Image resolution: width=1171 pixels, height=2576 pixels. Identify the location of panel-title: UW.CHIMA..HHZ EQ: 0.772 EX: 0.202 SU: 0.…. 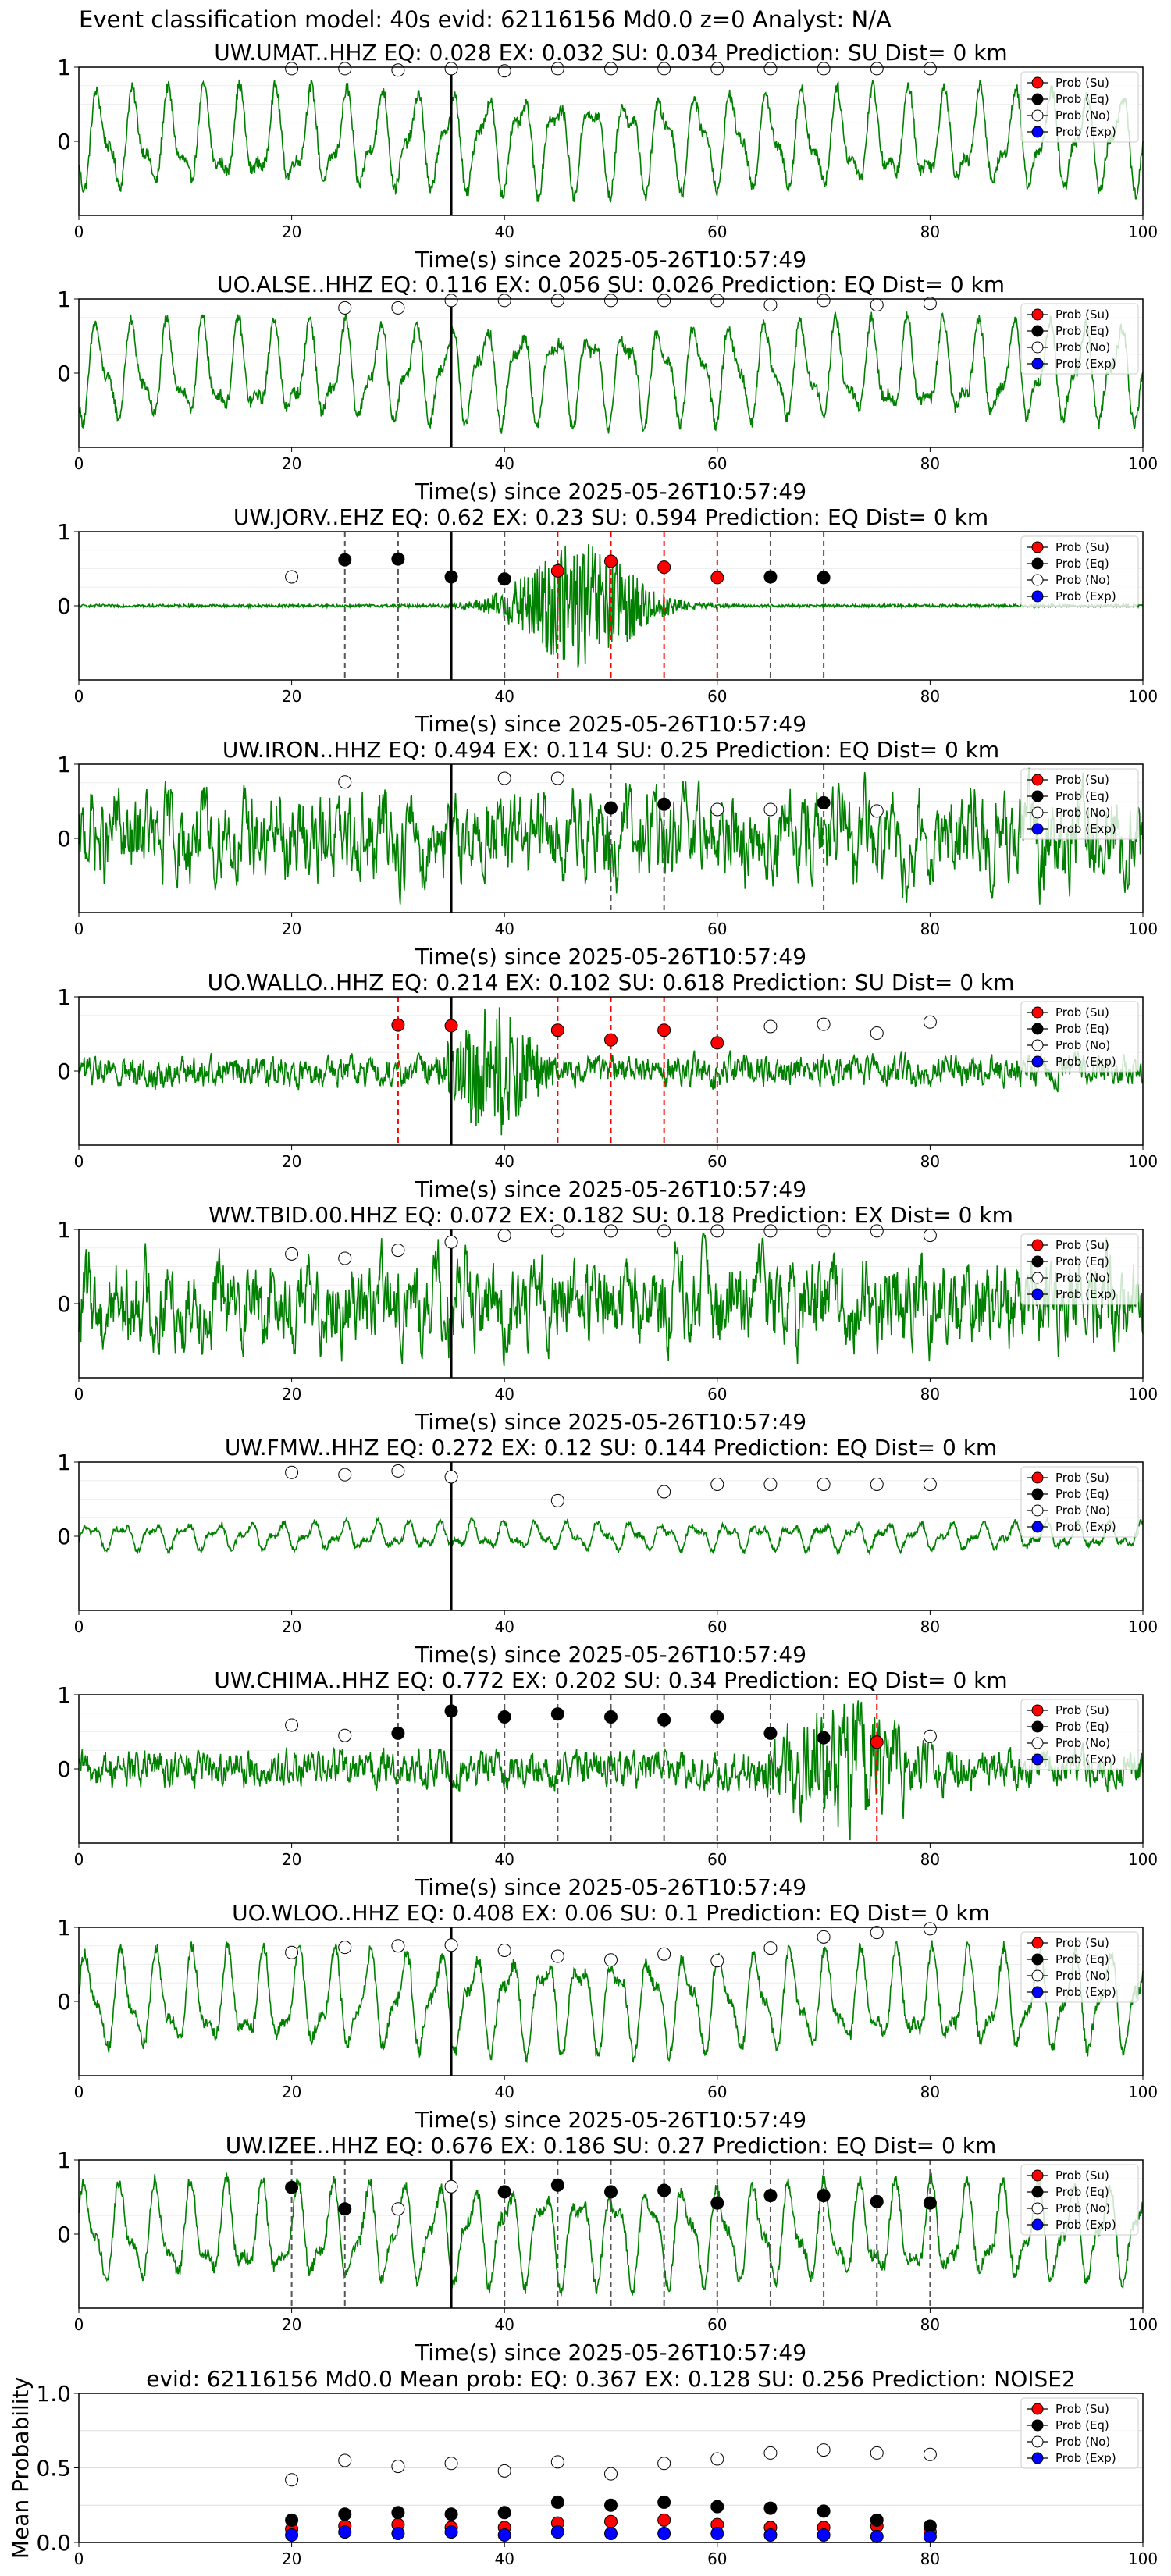
(610, 1680).